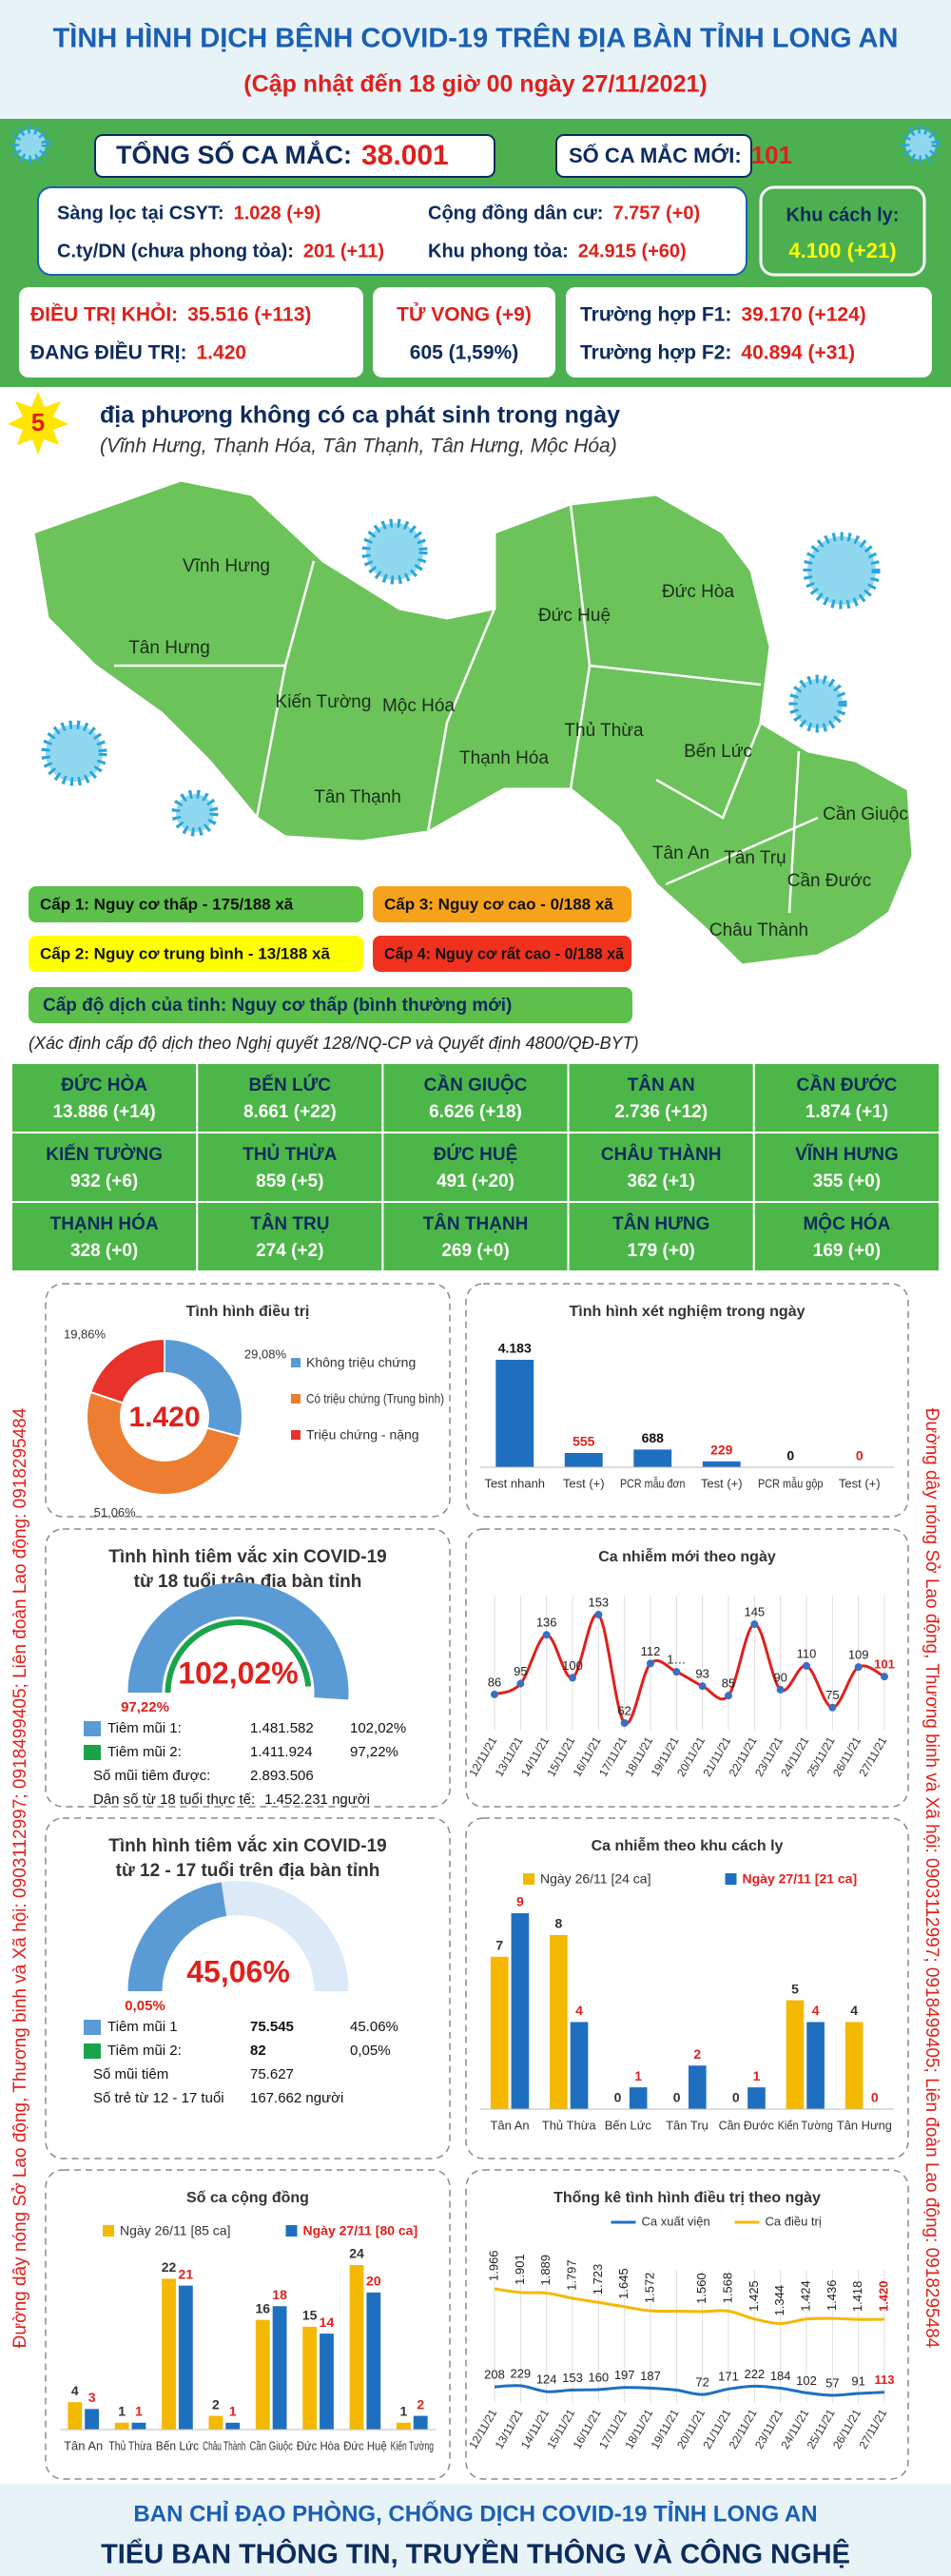 Image resolution: width=951 pixels, height=2576 pixels. I want to click on district-name: TÂN THẠNH, so click(476, 1223).